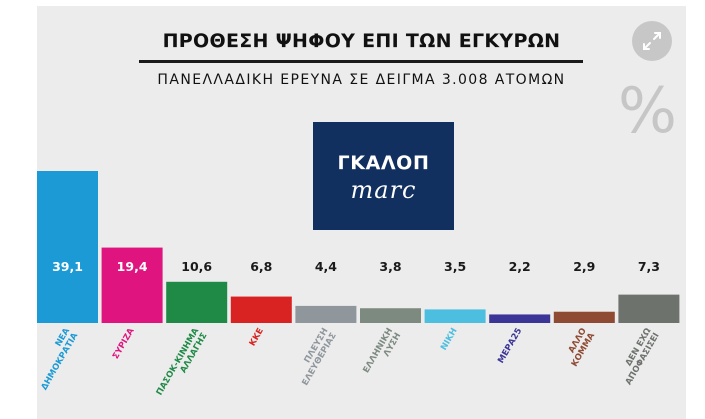 The height and width of the screenshot is (419, 705). Describe the element at coordinates (257, 337) in the screenshot. I see `category-label: ΚΚΕ` at that location.